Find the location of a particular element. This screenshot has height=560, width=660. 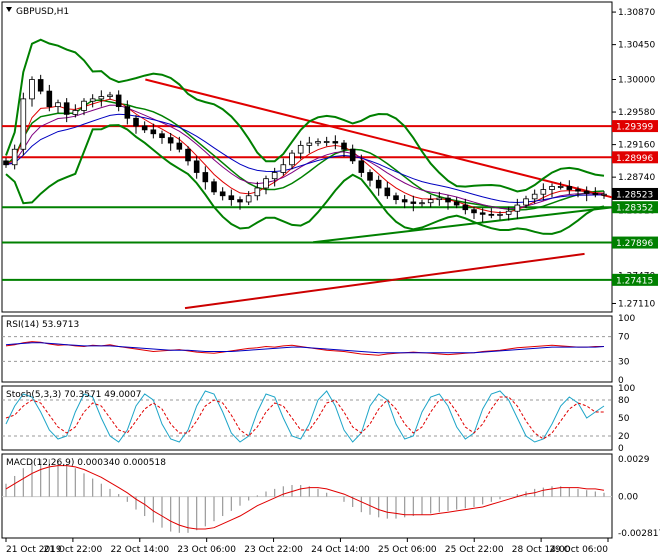

stoch-ytick-label: 80 is located at coordinates (624, 401).